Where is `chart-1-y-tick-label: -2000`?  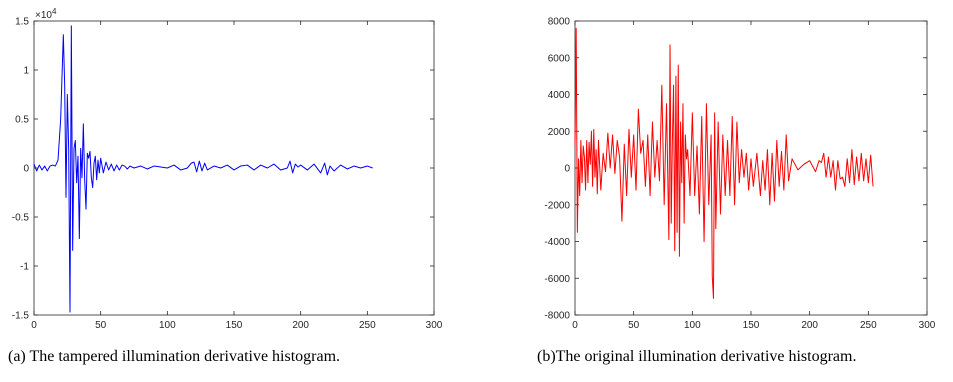 chart-1-y-tick-label: -2000 is located at coordinates (557, 205).